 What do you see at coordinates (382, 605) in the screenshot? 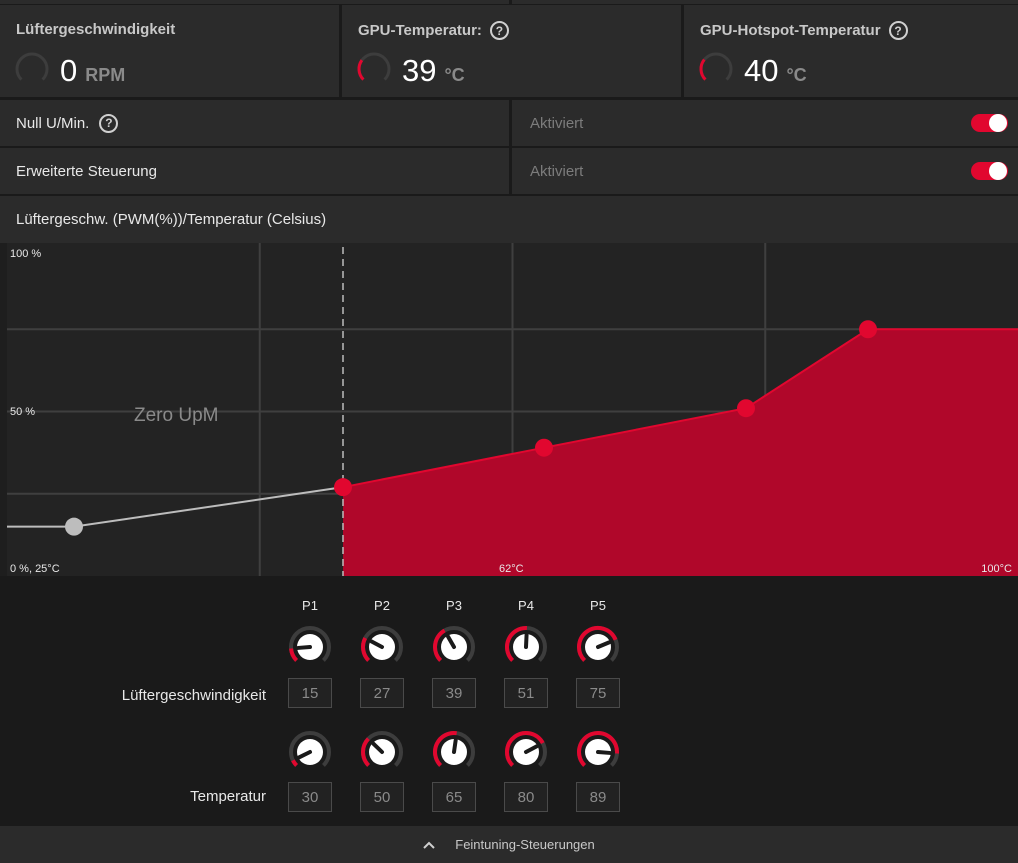
I see `point-header-p2: P2` at bounding box center [382, 605].